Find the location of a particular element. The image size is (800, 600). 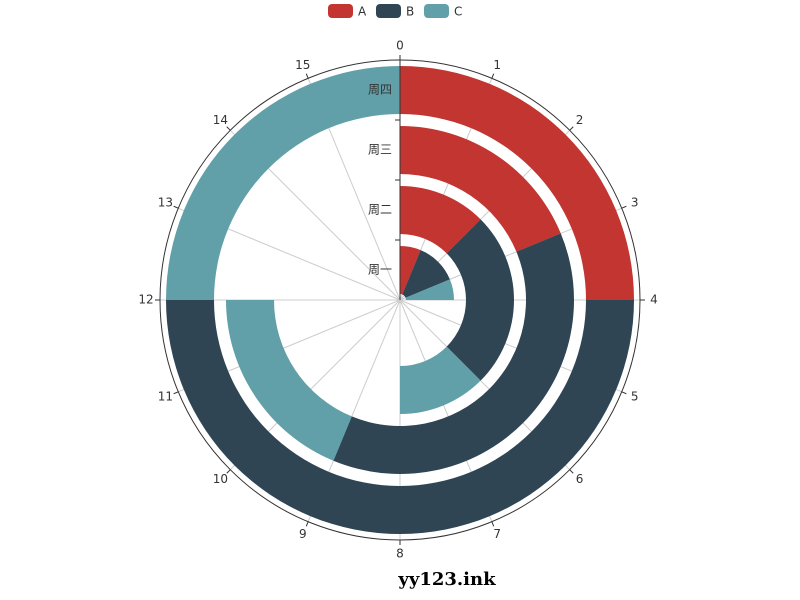

angle-tick-label: 15 is located at coordinates (302, 65).